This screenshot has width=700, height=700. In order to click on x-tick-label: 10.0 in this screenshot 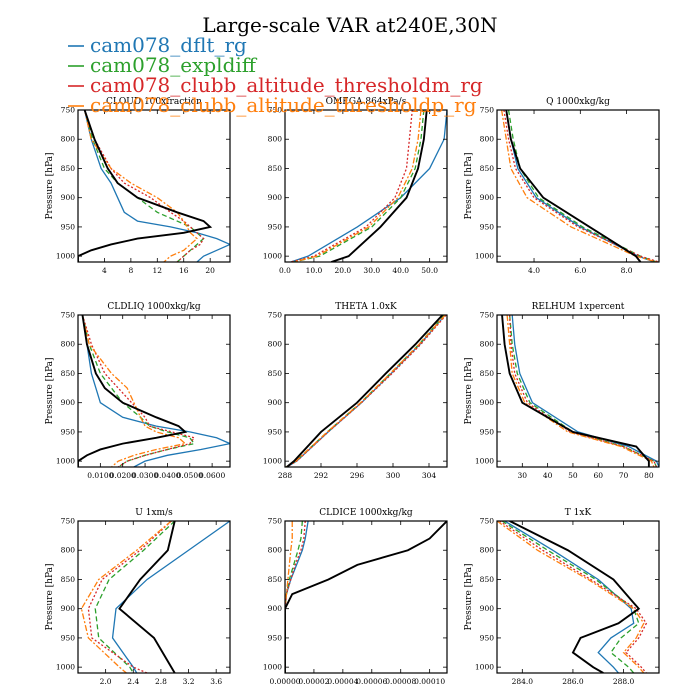, I will do `click(314, 270)`.